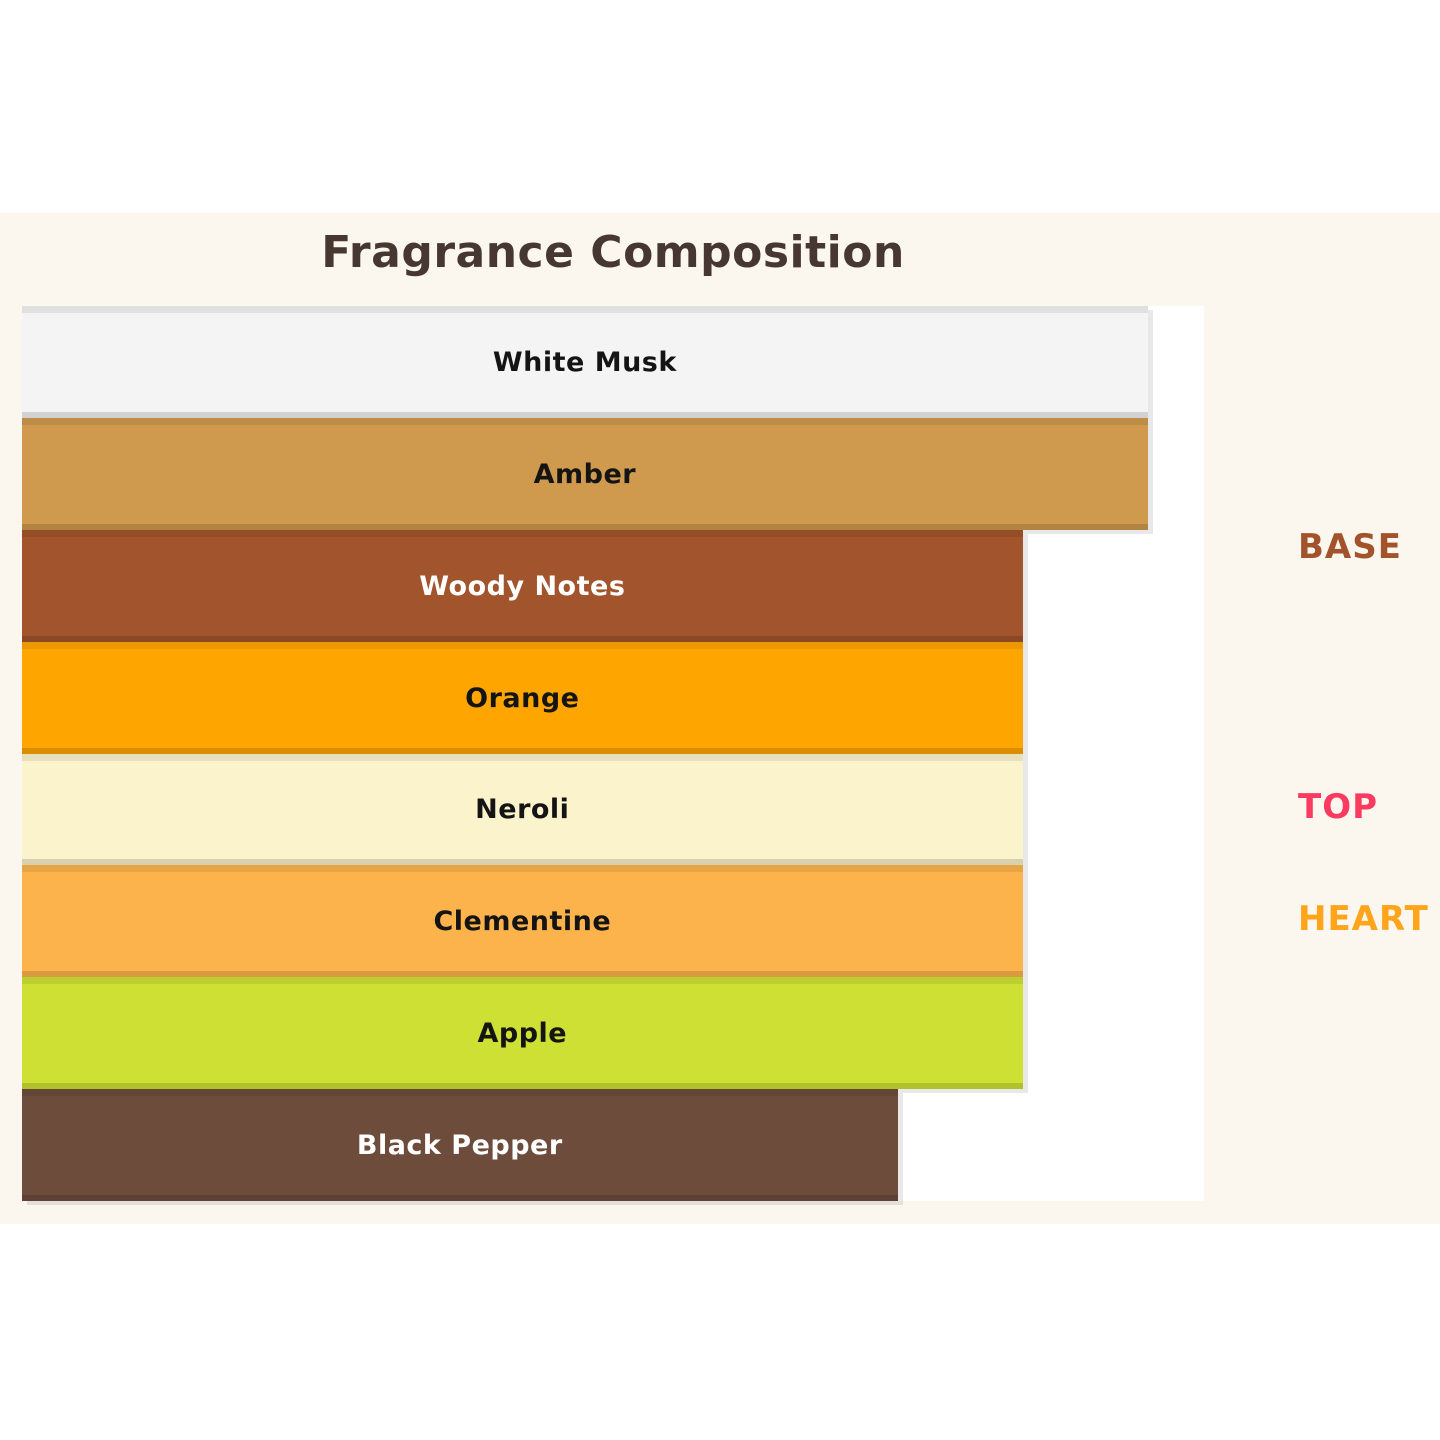 The width and height of the screenshot is (1440, 1440). I want to click on bar-orange: Orange, so click(522, 697).